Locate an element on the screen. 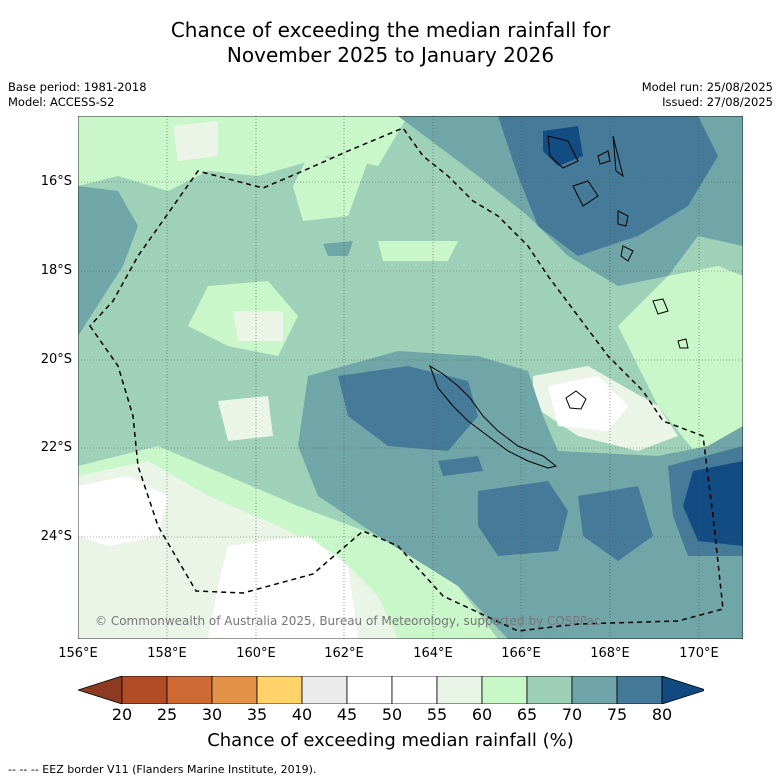 This screenshot has width=781, height=781. x-tick-160: 160°E is located at coordinates (256, 653).